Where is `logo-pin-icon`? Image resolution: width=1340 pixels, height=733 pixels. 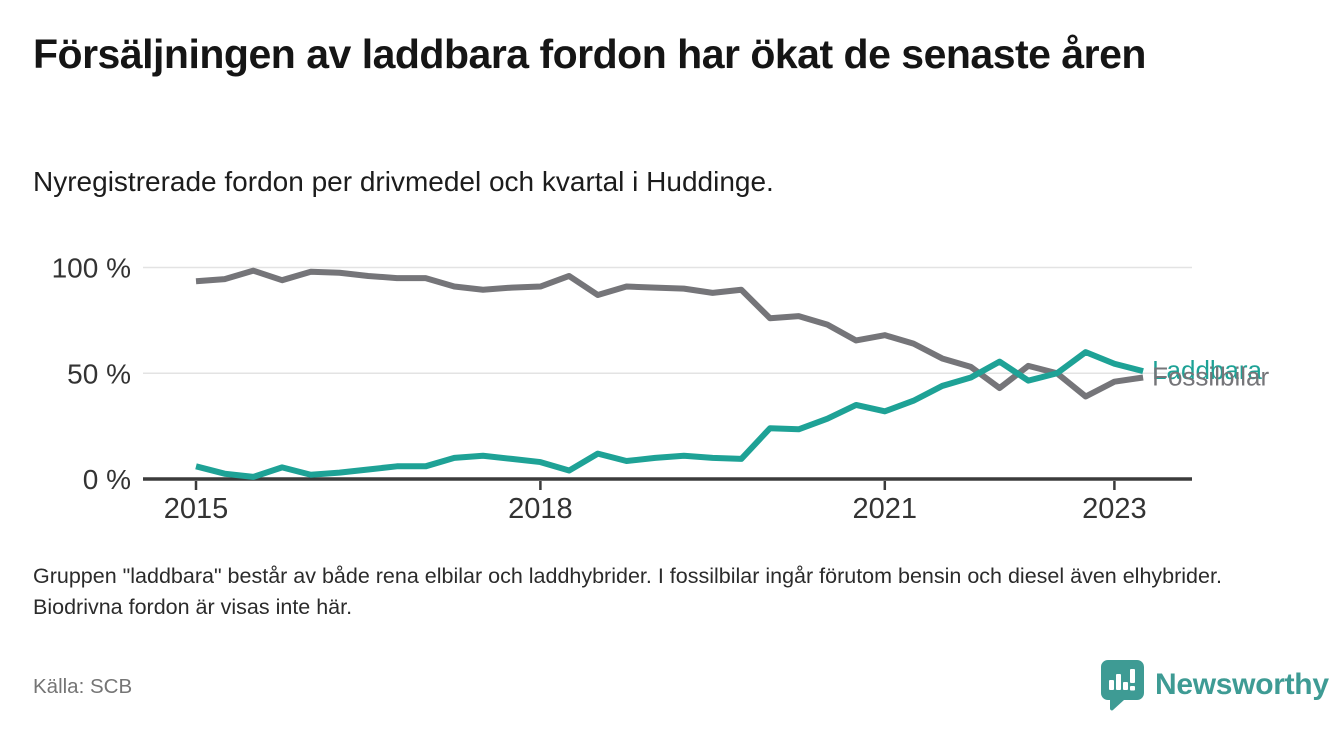 logo-pin-icon is located at coordinates (1122, 685).